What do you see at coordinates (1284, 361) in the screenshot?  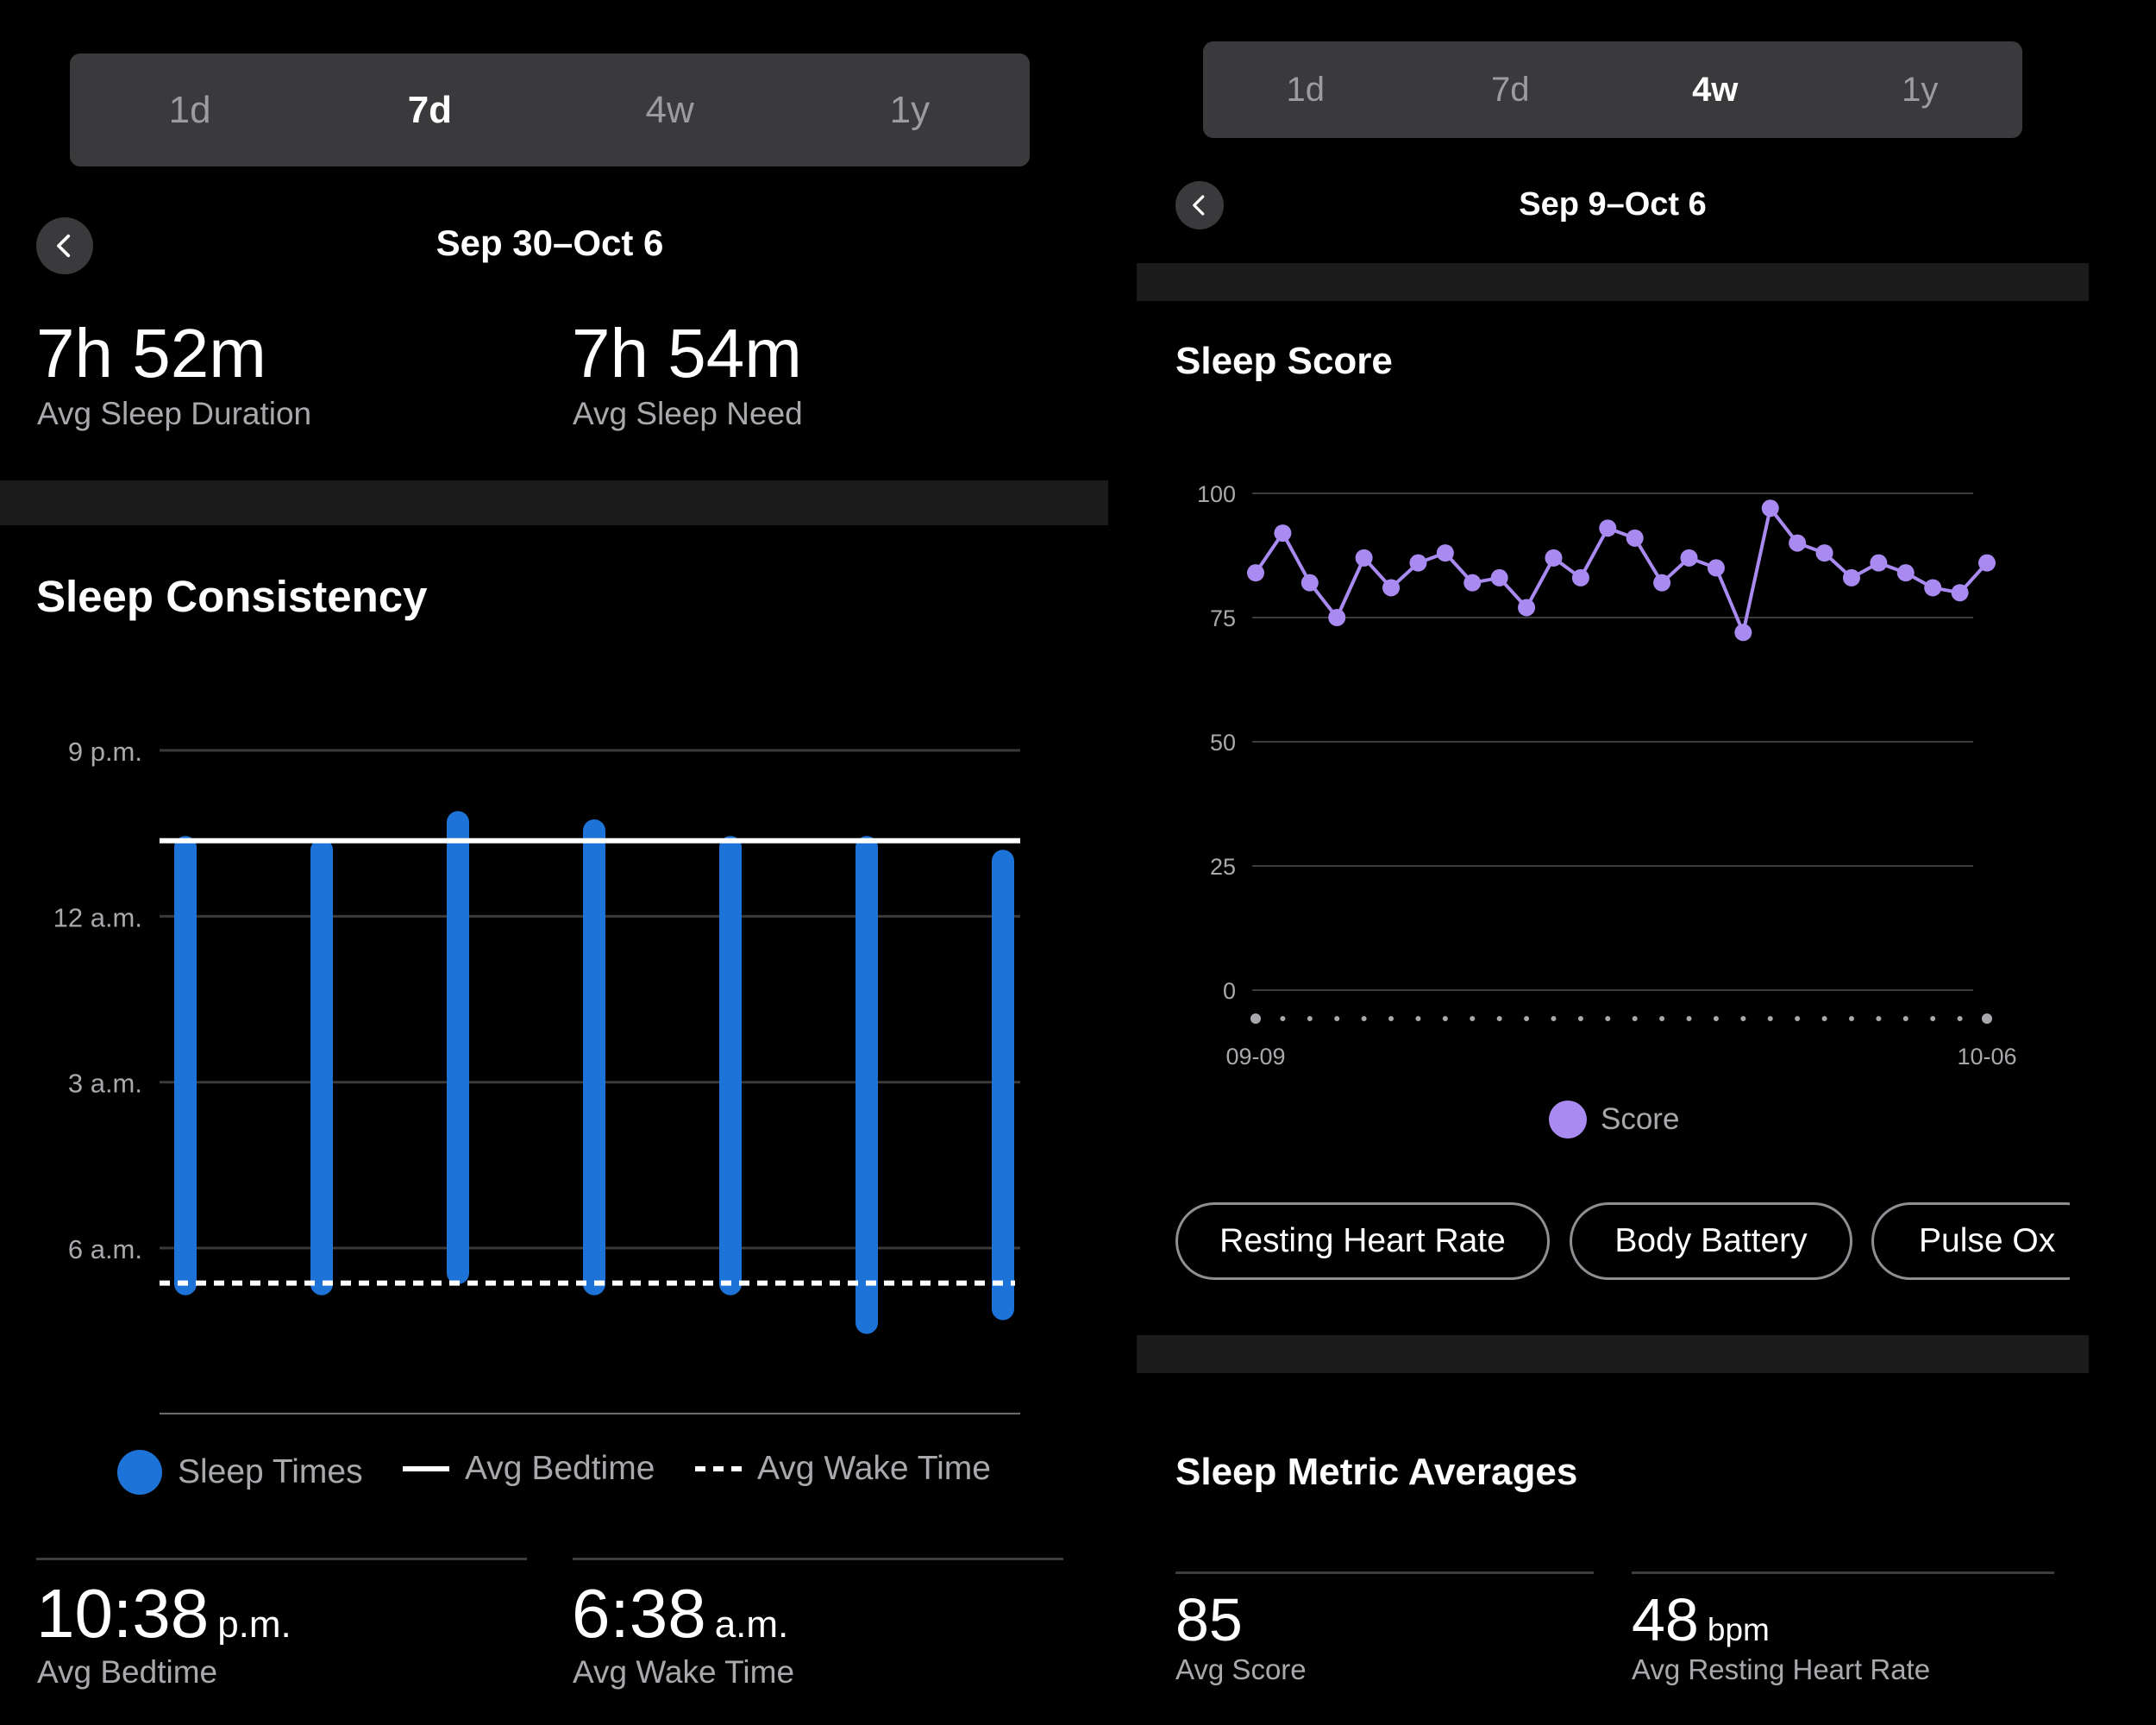 I see `section-title: Sleep Score` at bounding box center [1284, 361].